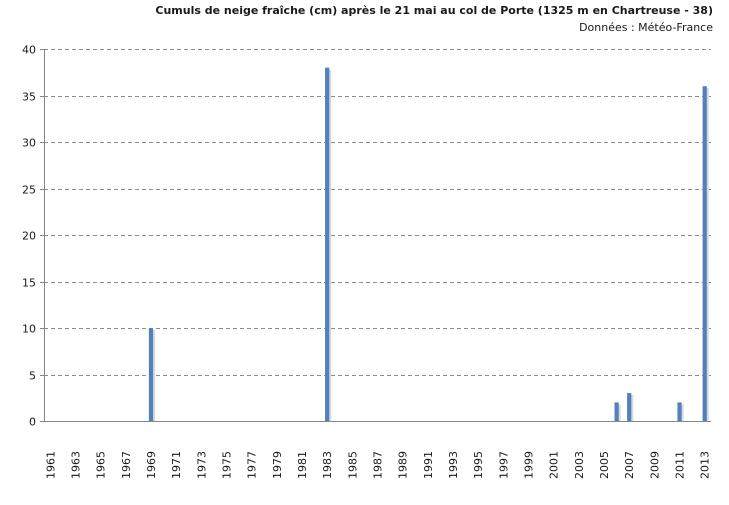 Image resolution: width=729 pixels, height=505 pixels. I want to click on x-tick-label: 1979, so click(277, 465).